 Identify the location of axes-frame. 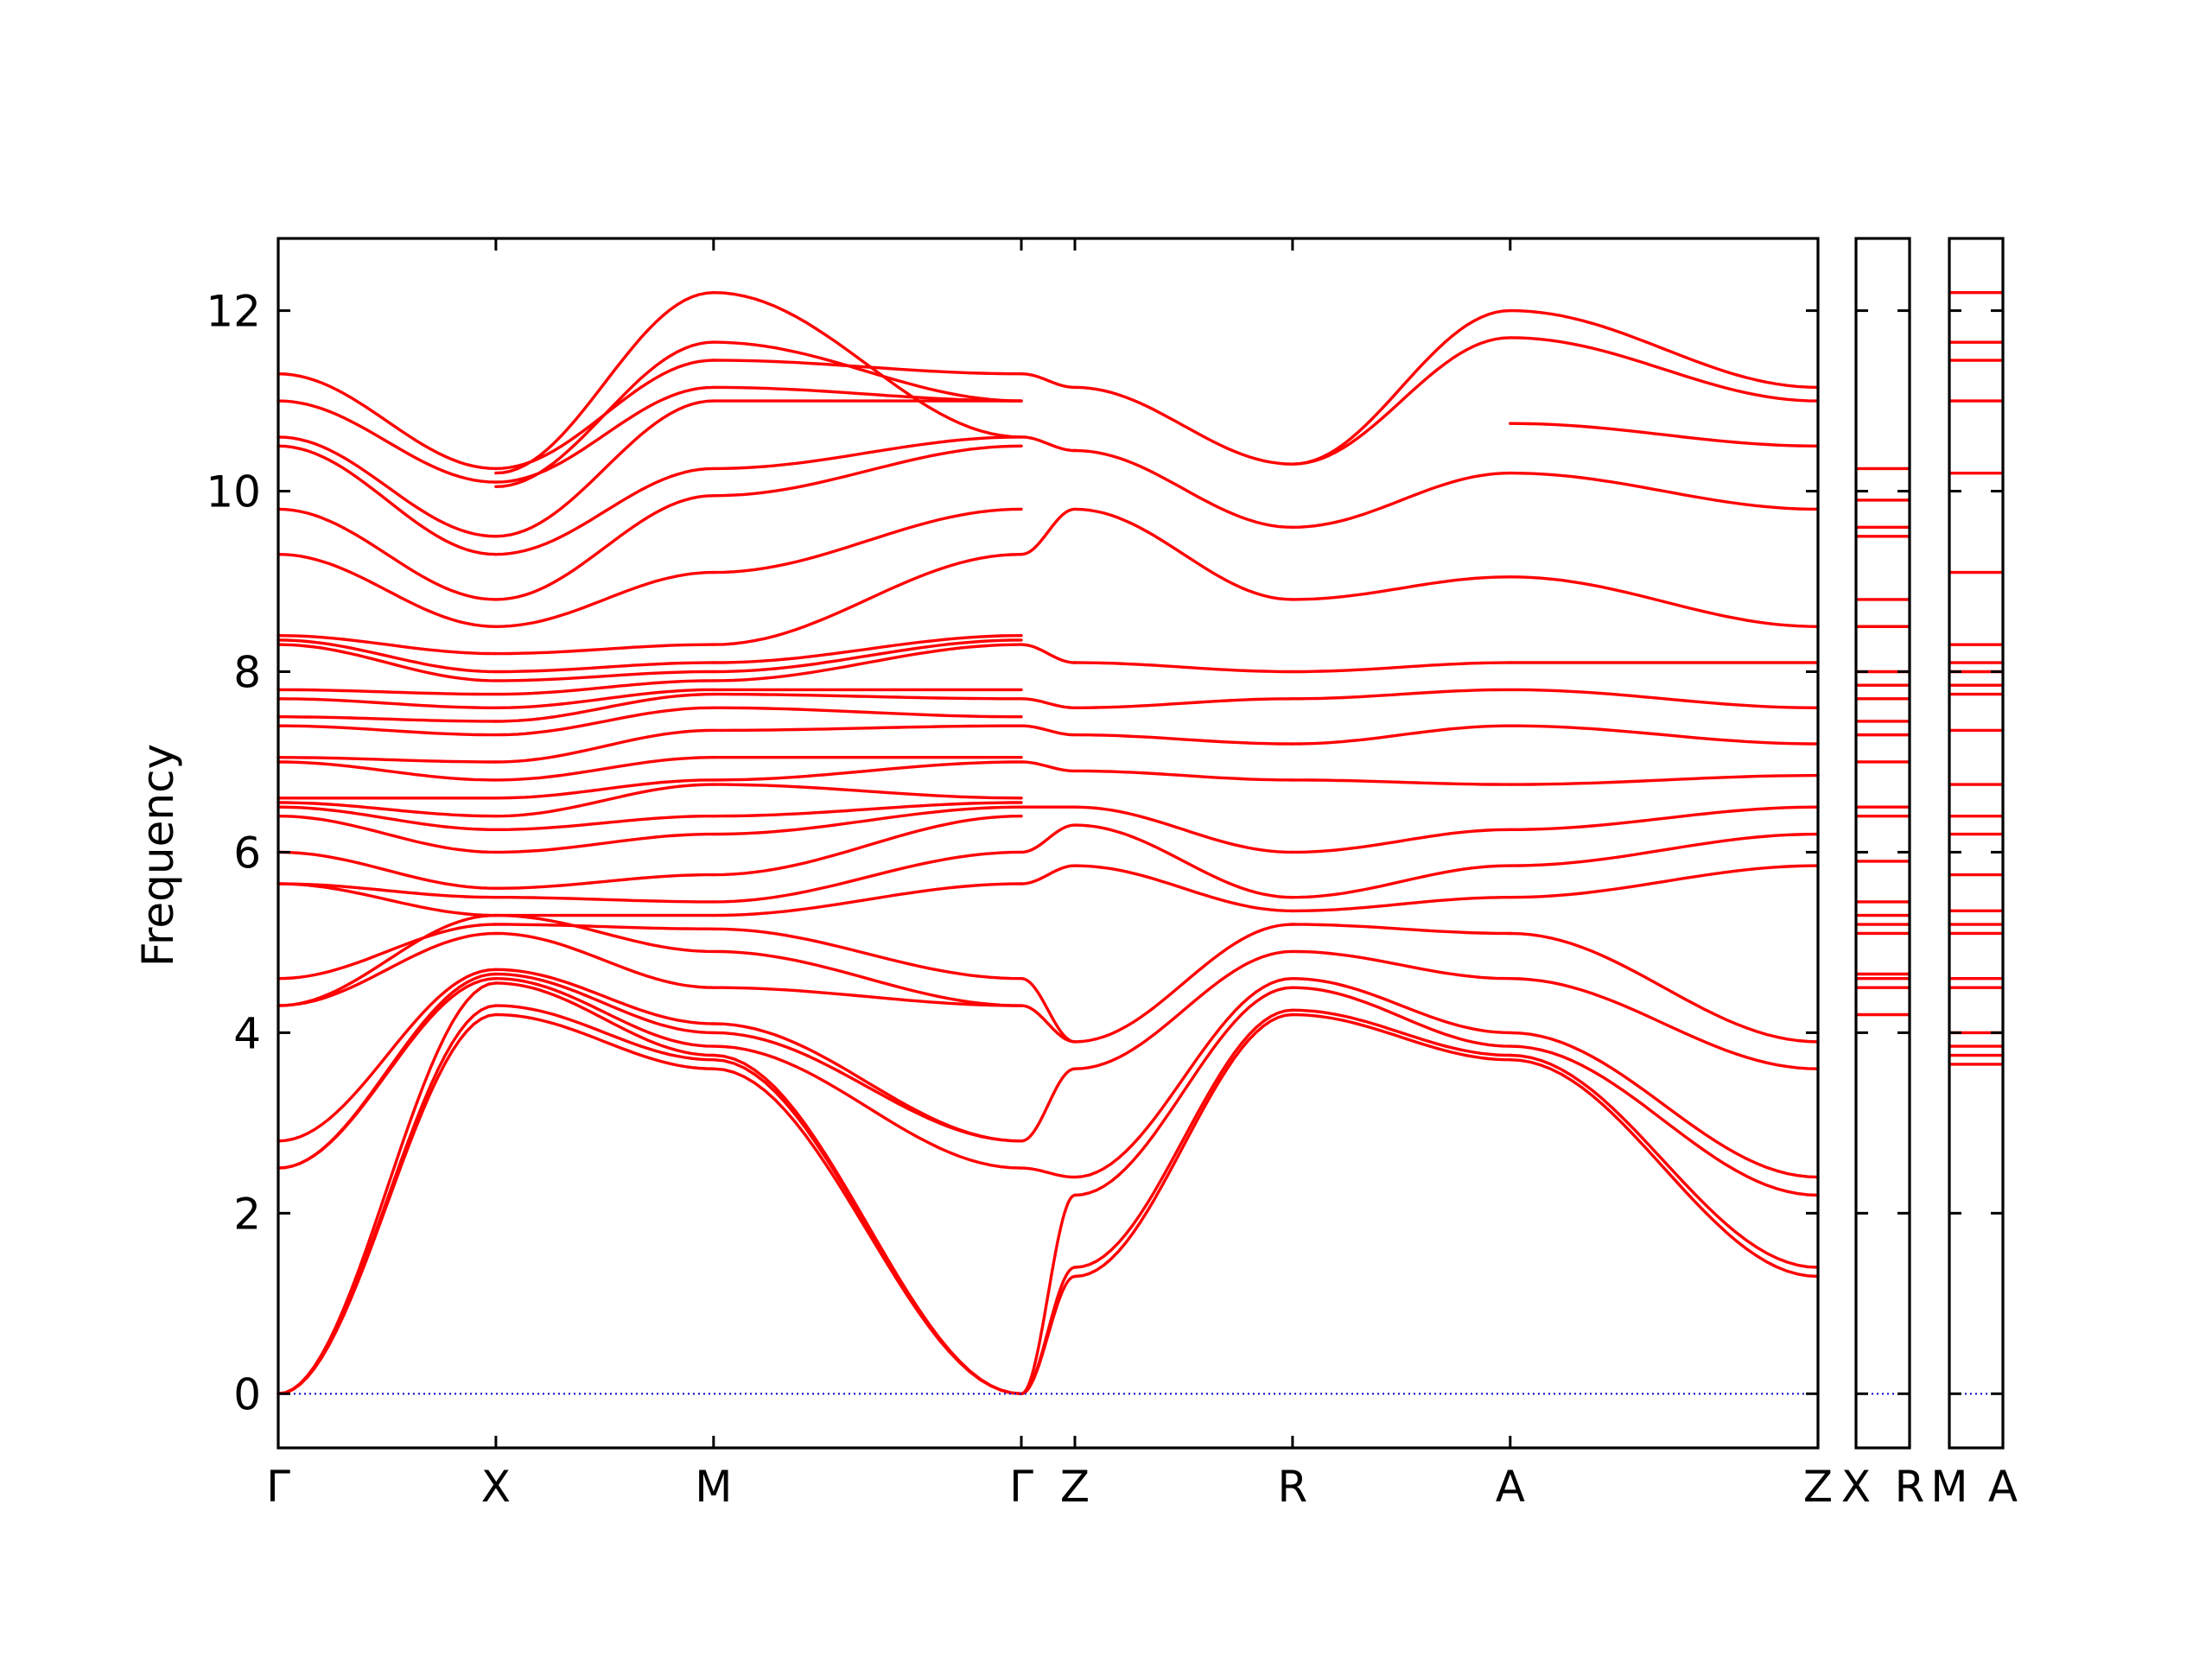
(1882, 844).